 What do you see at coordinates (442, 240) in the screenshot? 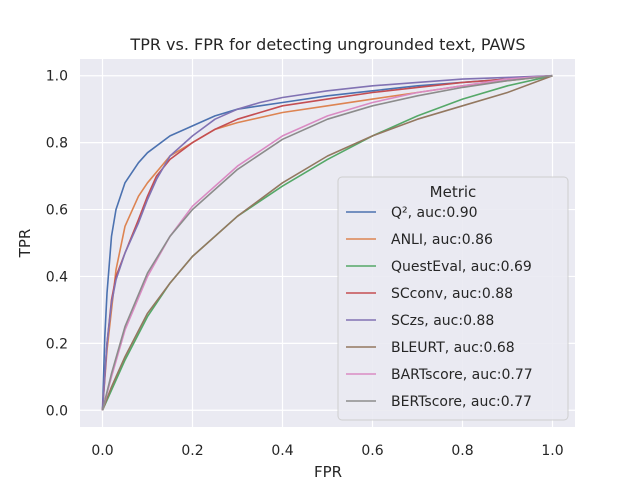
I see `legend-label: ANLI, auc:0.86` at bounding box center [442, 240].